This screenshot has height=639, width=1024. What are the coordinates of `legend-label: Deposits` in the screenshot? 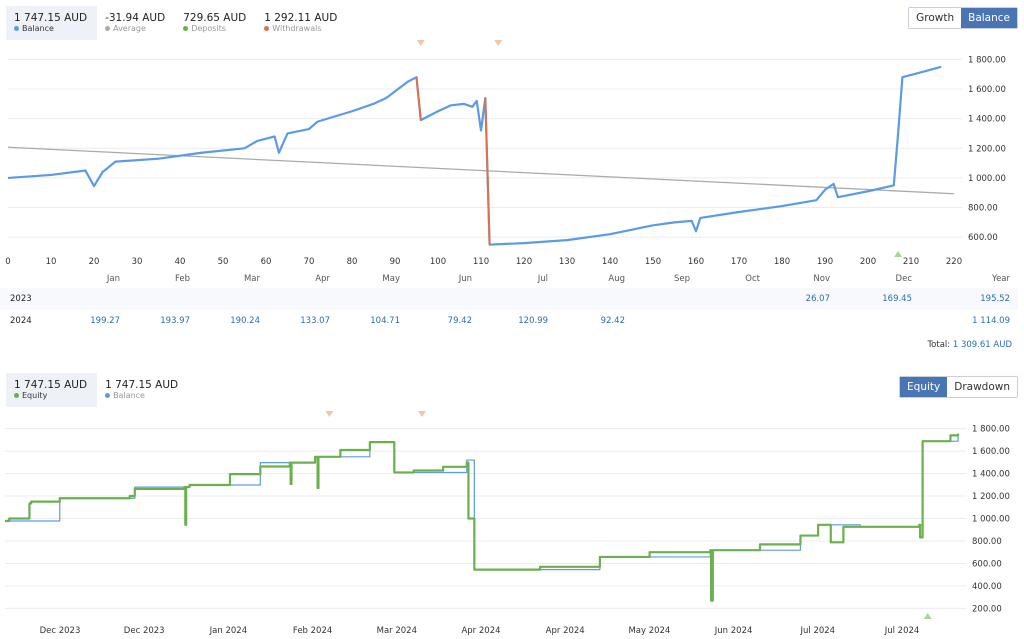 It's located at (208, 28).